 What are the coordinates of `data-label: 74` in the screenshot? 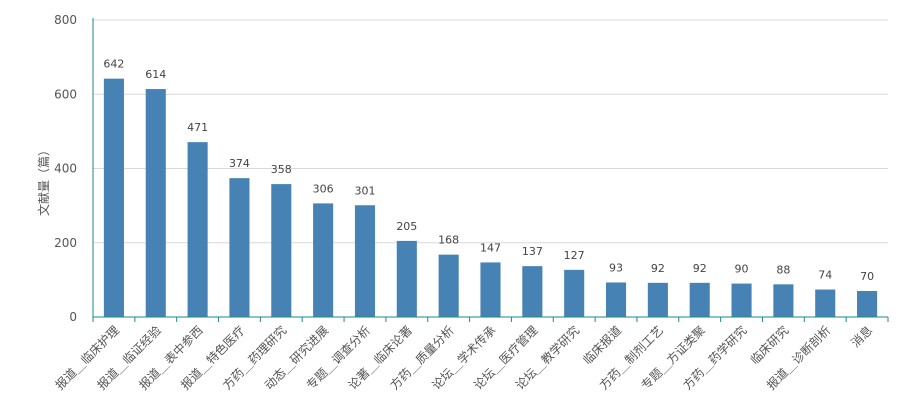 It's located at (825, 275).